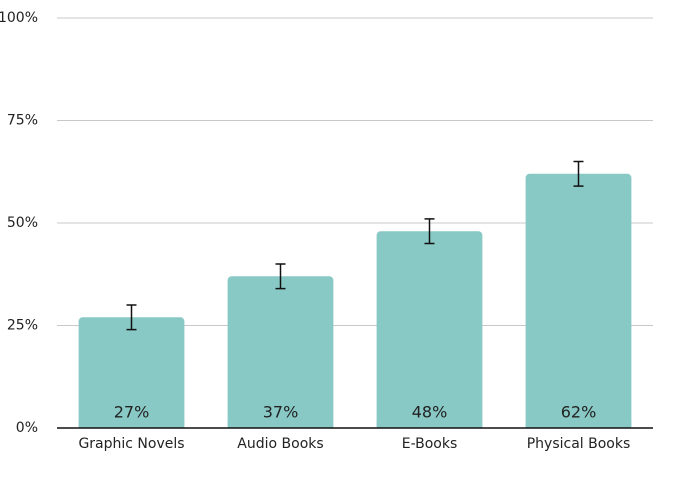 This screenshot has height=493, width=696. What do you see at coordinates (280, 444) in the screenshot?
I see `x-tick-label: Audio Books` at bounding box center [280, 444].